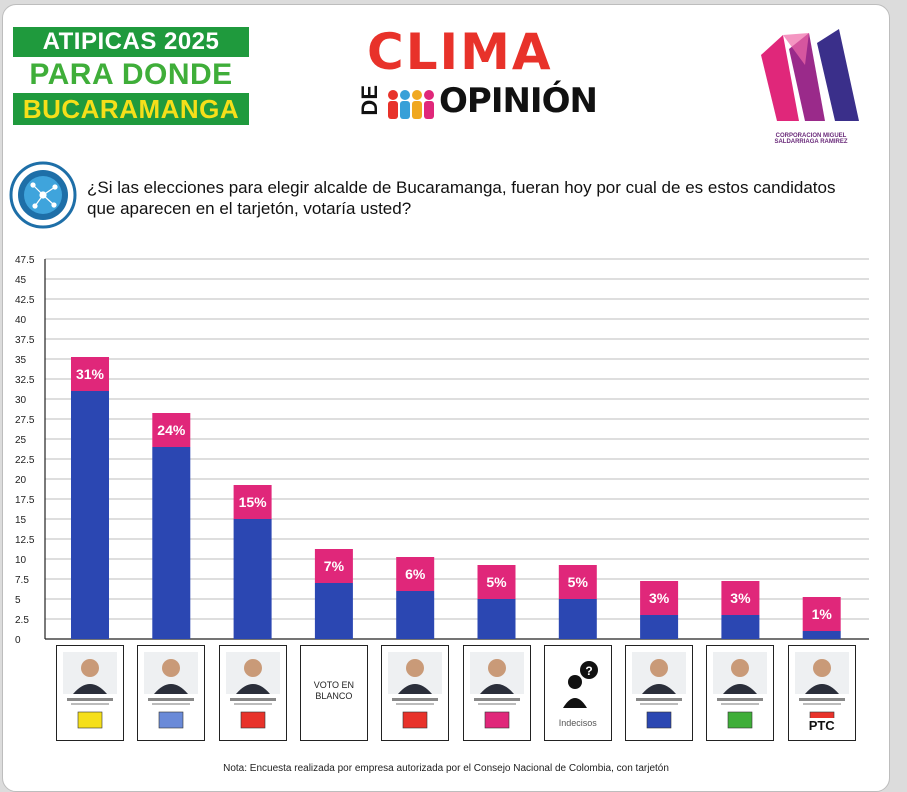 The height and width of the screenshot is (792, 907). I want to click on y-tick-label: 40, so click(21, 320).